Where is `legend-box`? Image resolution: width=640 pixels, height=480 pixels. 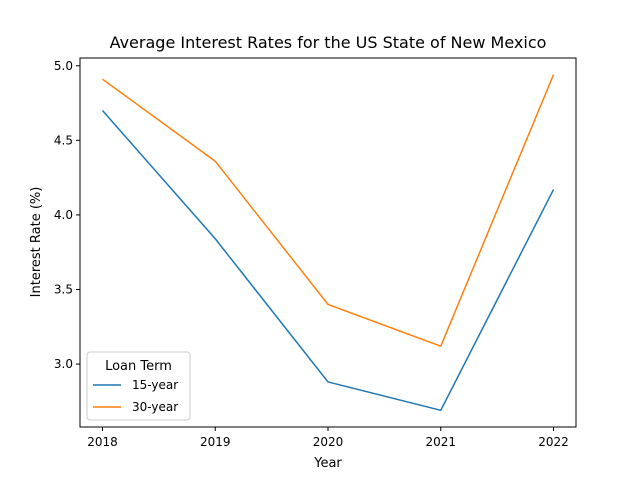 legend-box is located at coordinates (138, 386).